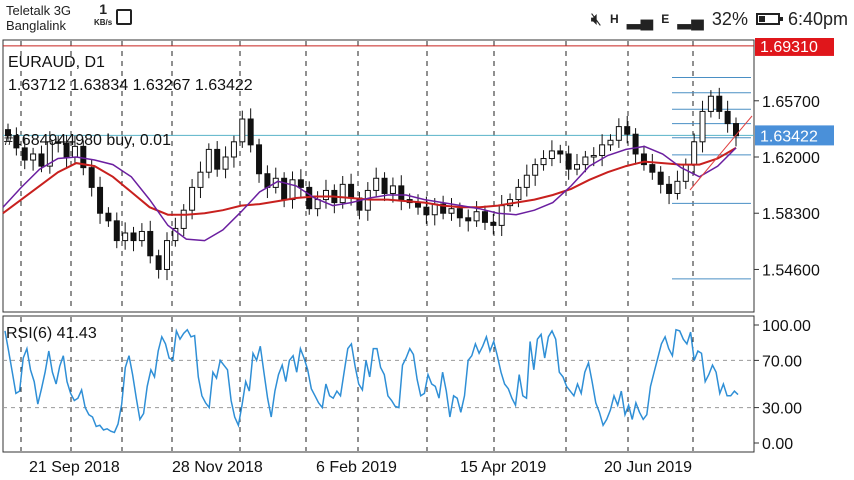  I want to click on carrier-1: Teletalk 3G, so click(39, 10).